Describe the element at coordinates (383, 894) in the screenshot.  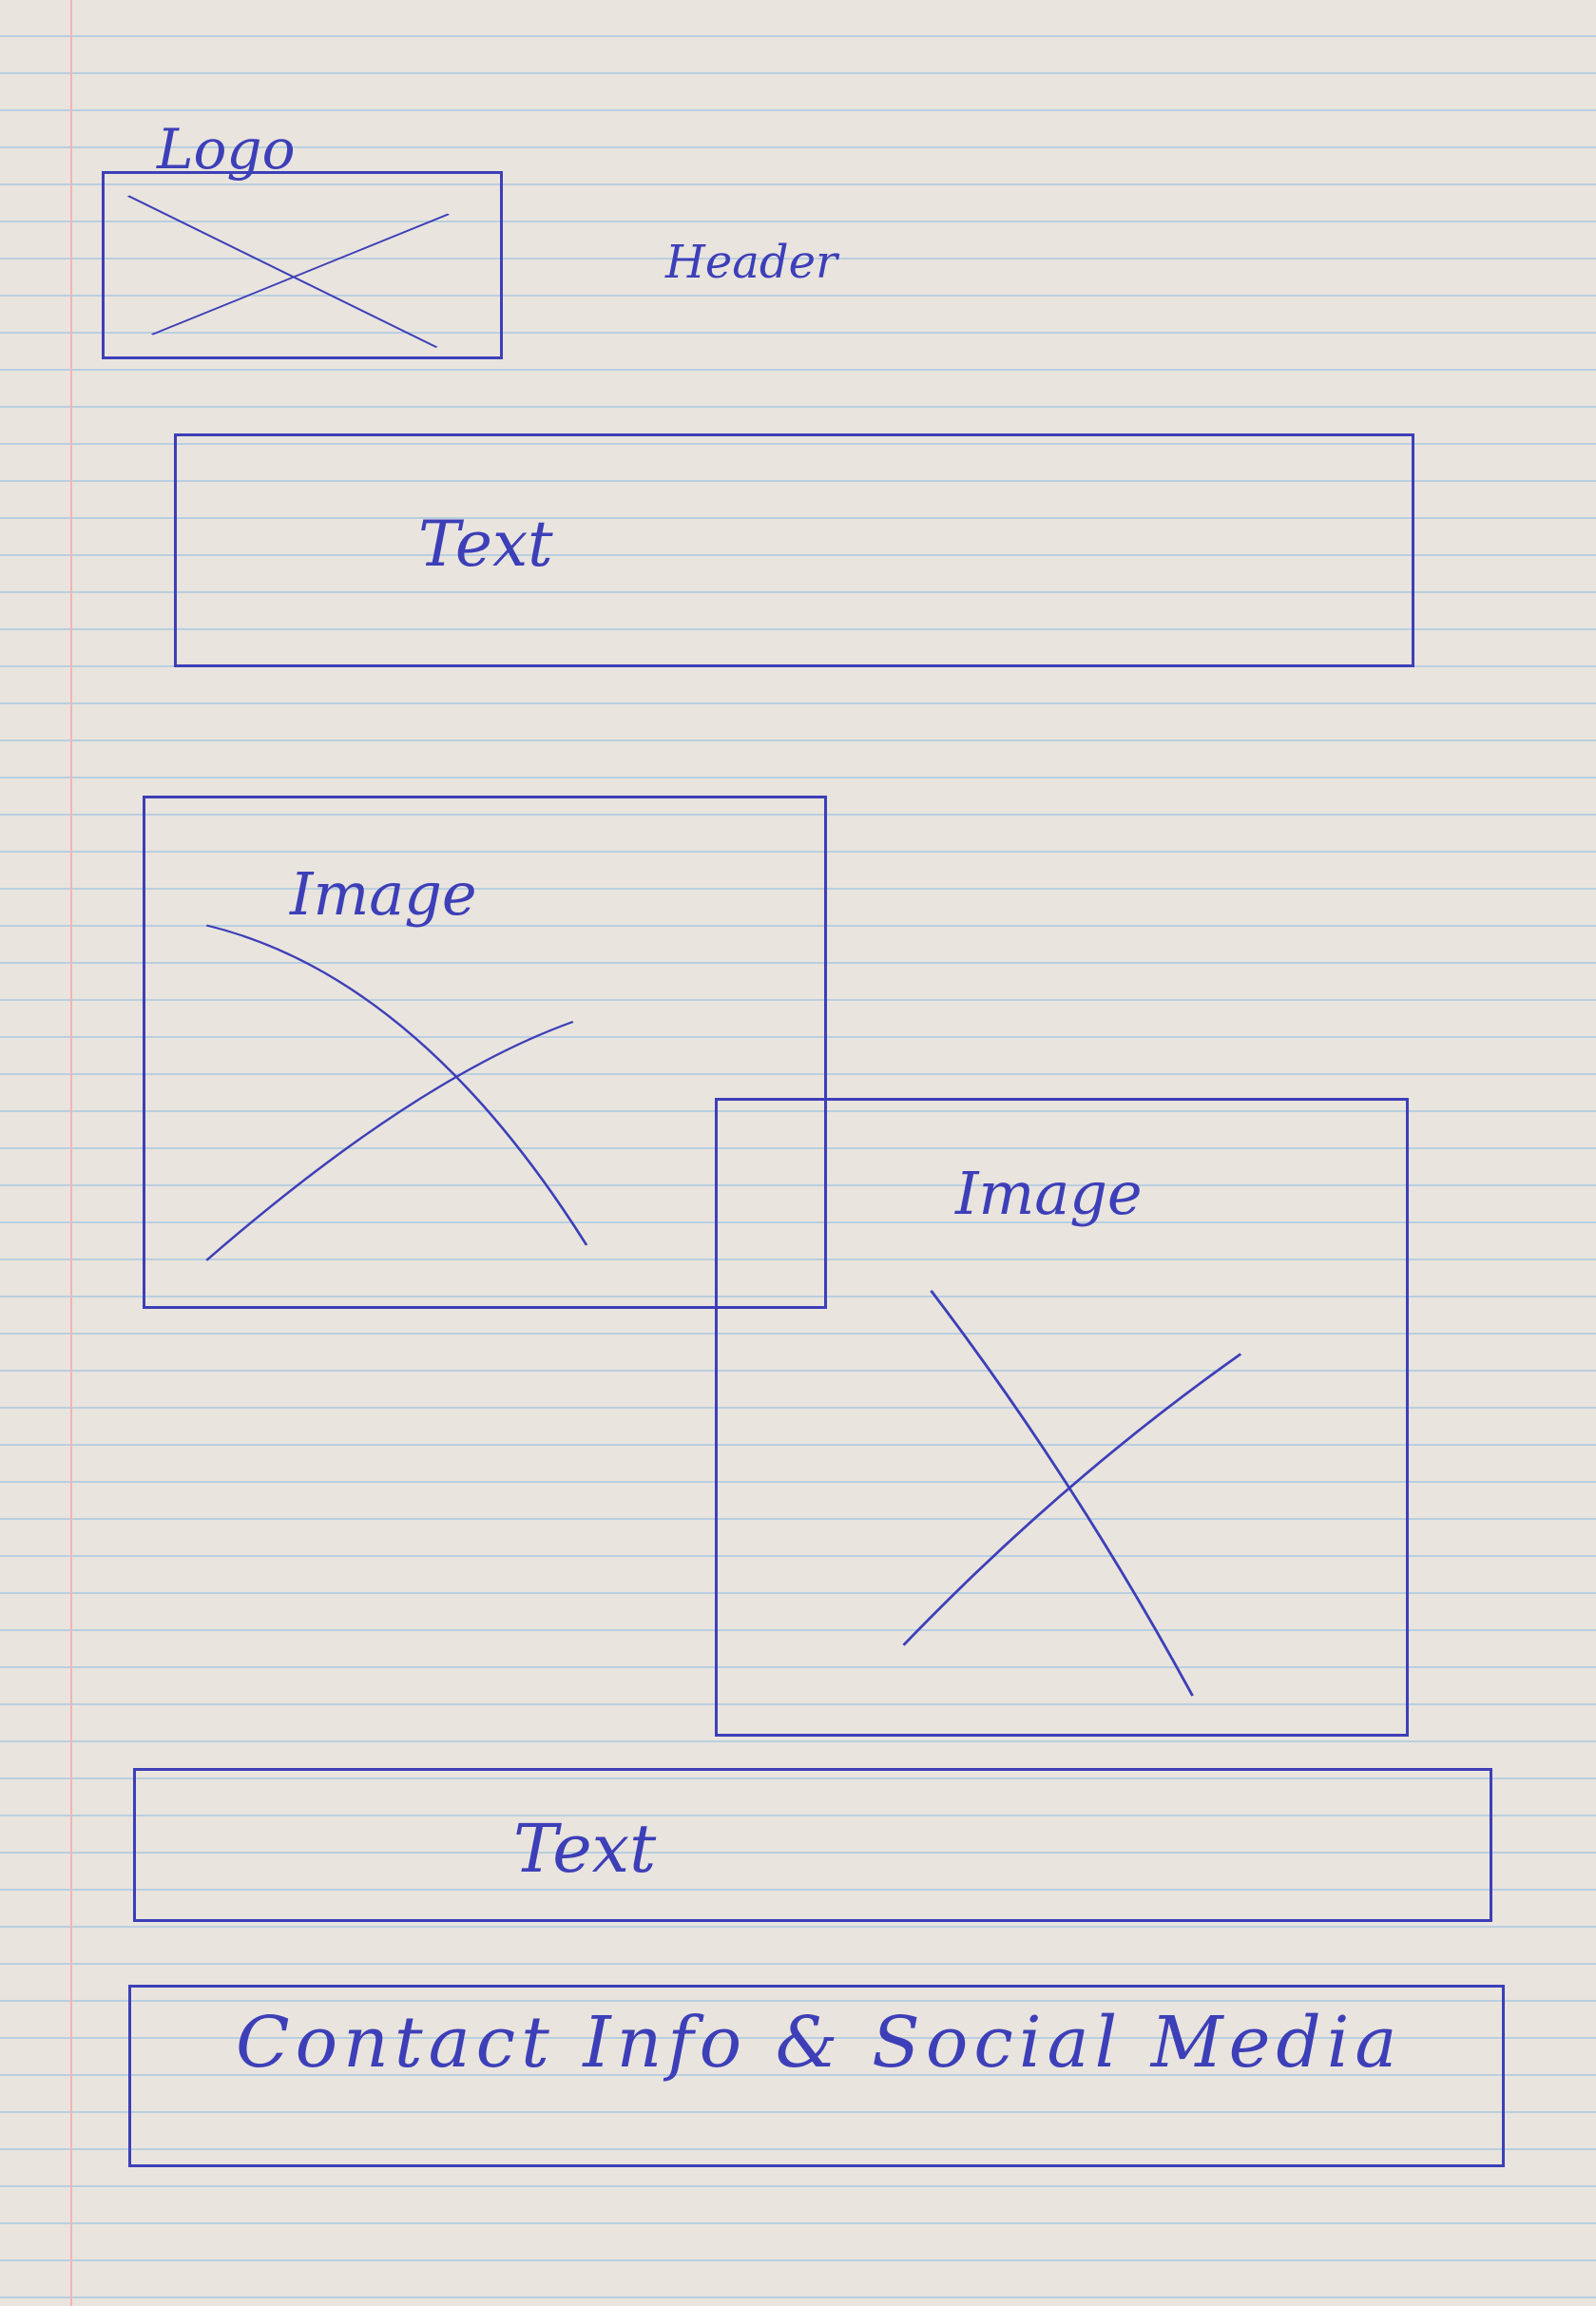
I see `image-1-label: Image` at that location.